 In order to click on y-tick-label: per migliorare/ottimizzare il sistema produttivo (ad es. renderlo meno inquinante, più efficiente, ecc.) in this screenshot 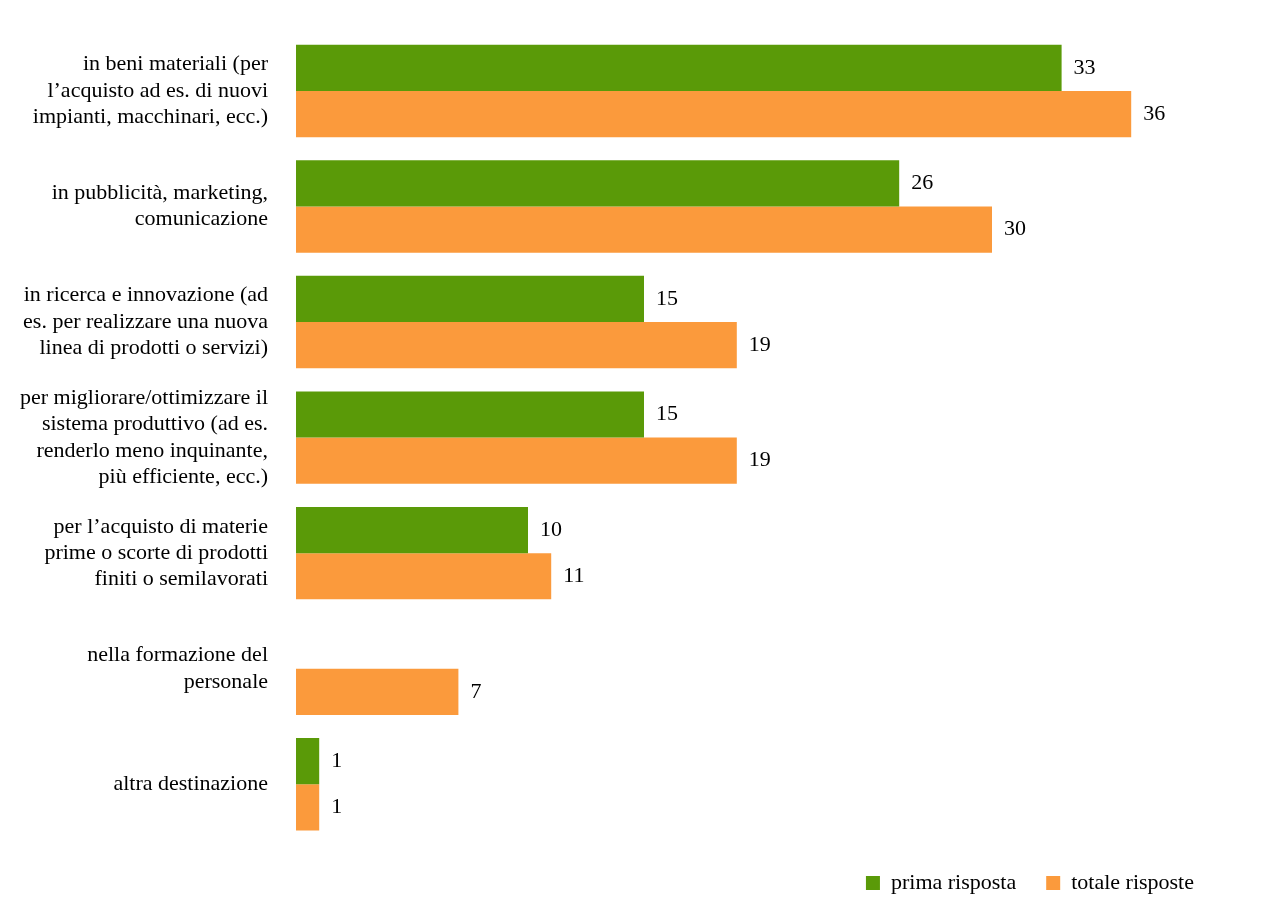, I will do `click(143, 435)`.